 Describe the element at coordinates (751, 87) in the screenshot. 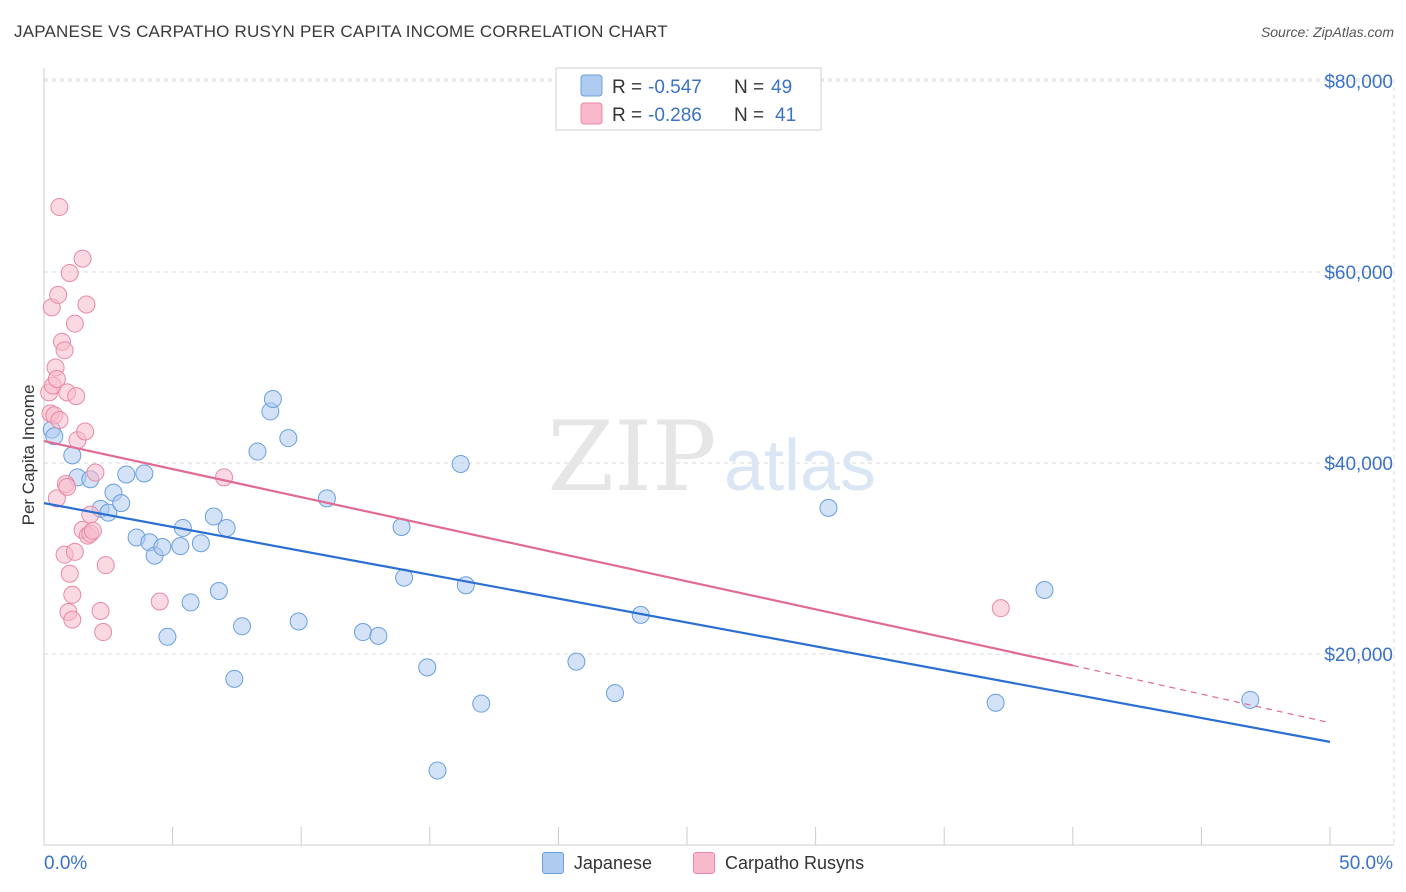

I see `stats-n-label-japanese: N =` at that location.